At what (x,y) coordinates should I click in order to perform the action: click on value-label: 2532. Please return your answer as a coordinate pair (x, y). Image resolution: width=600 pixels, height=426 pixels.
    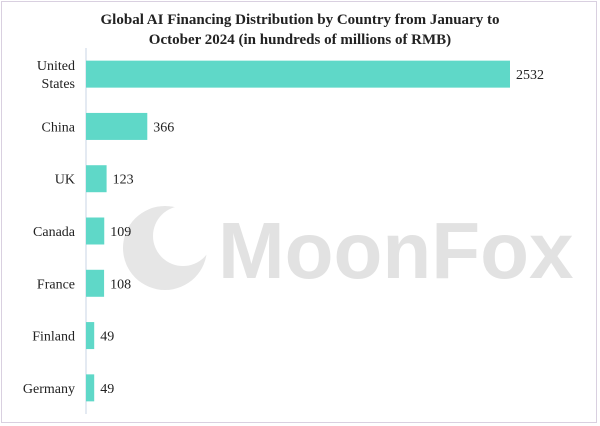
    Looking at the image, I should click on (530, 75).